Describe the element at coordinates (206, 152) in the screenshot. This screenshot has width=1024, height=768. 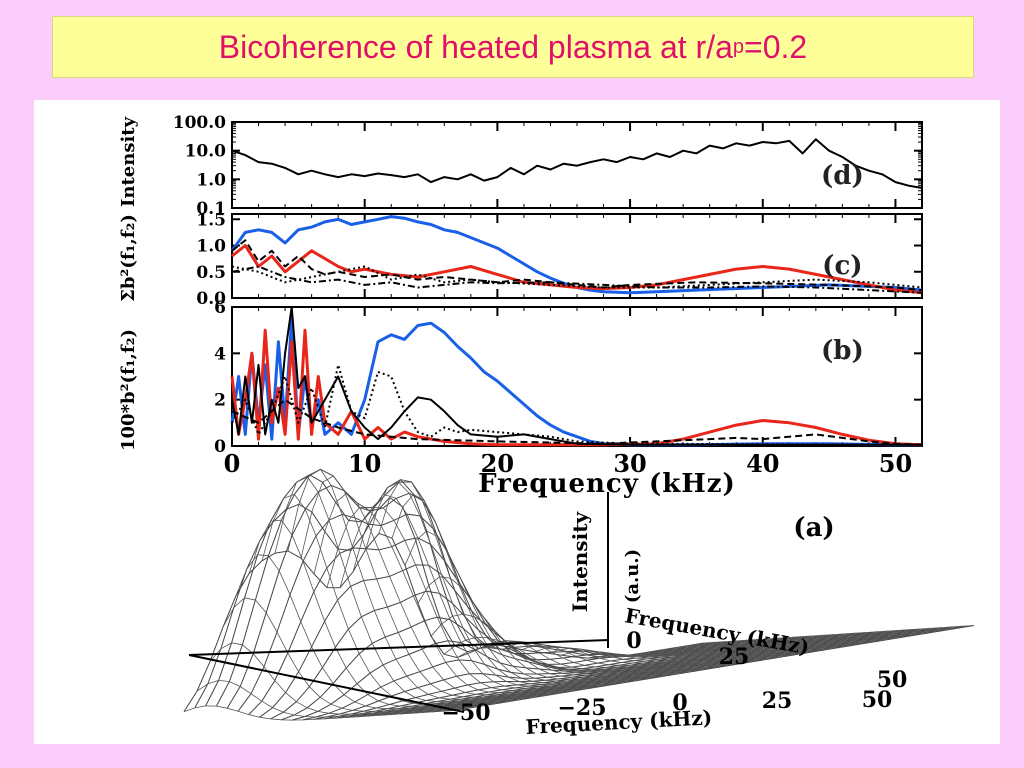
I see `y-tick-label: 10.0` at that location.